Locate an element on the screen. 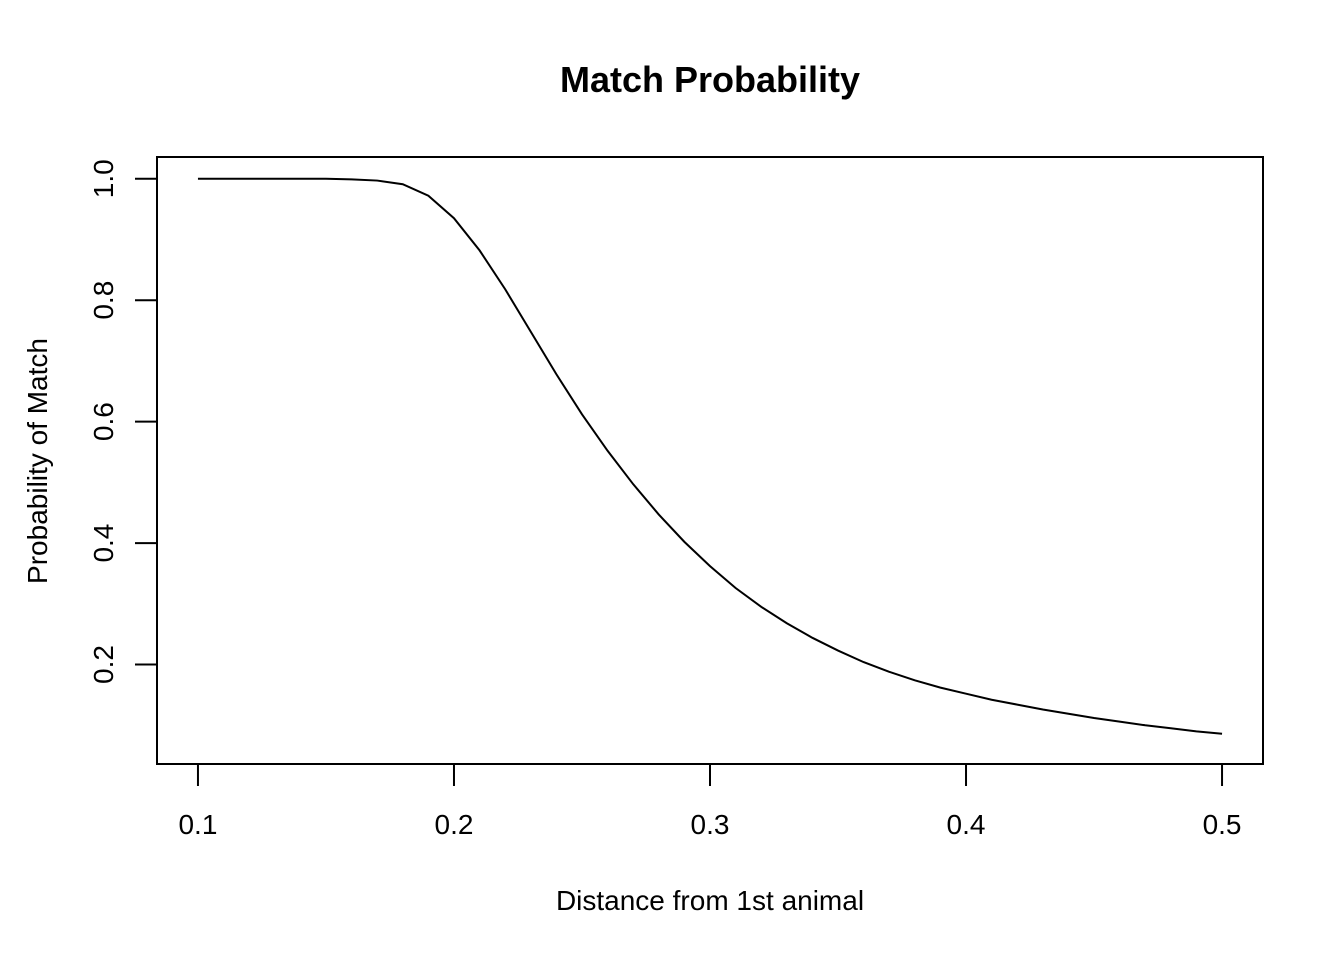  y-tick-label: 0.4 is located at coordinates (103, 543).